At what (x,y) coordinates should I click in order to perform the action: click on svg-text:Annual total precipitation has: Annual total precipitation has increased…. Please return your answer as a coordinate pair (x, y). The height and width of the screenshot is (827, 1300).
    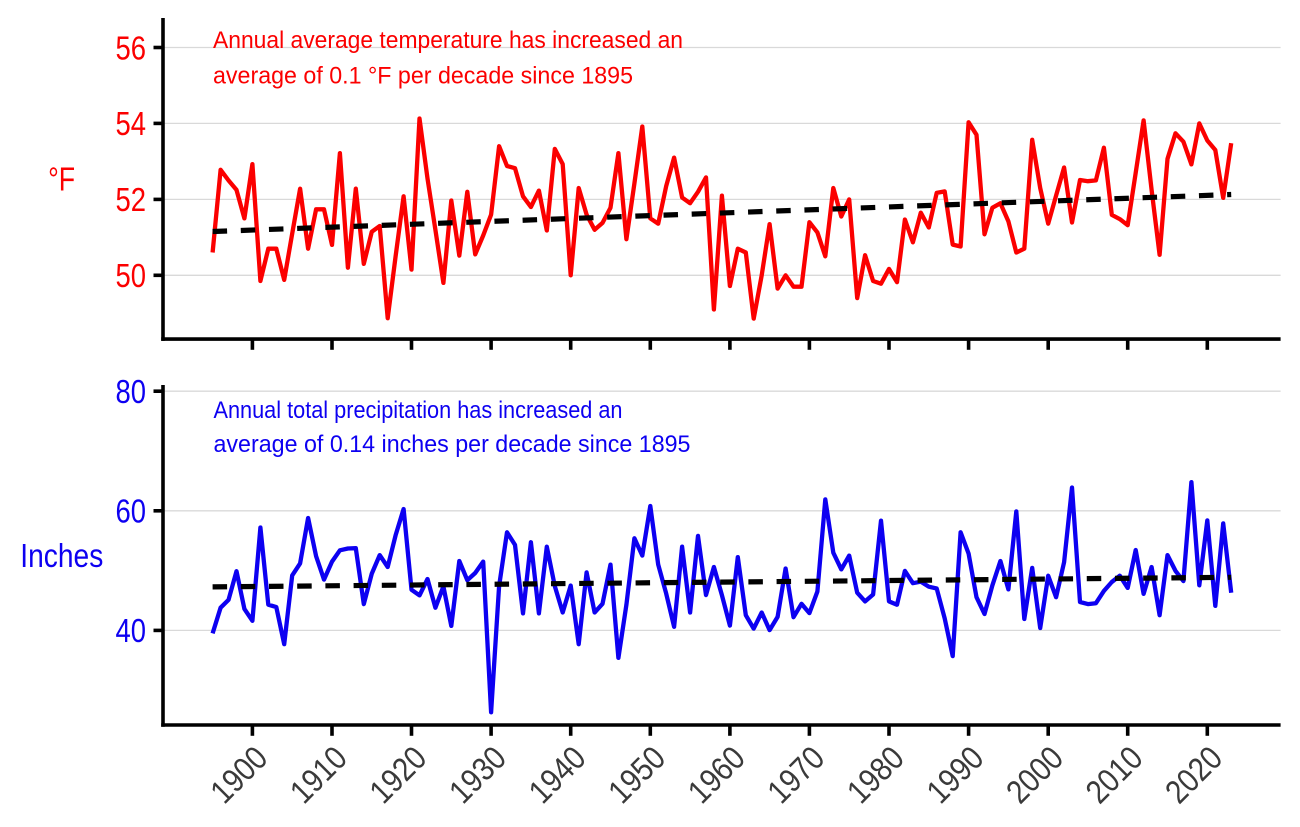
    Looking at the image, I should click on (418, 410).